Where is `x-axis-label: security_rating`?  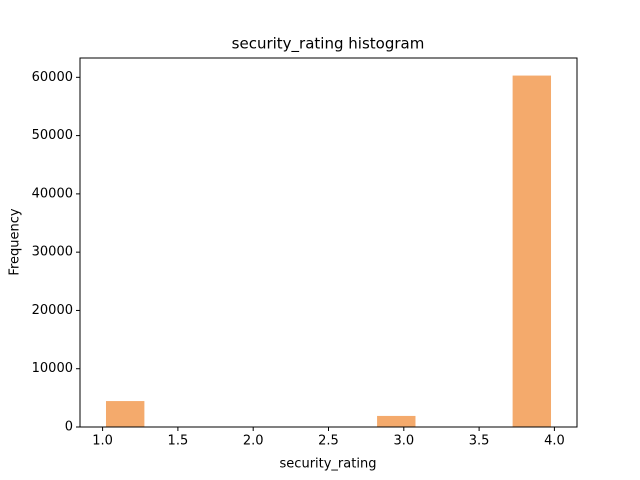 x-axis-label: security_rating is located at coordinates (328, 464).